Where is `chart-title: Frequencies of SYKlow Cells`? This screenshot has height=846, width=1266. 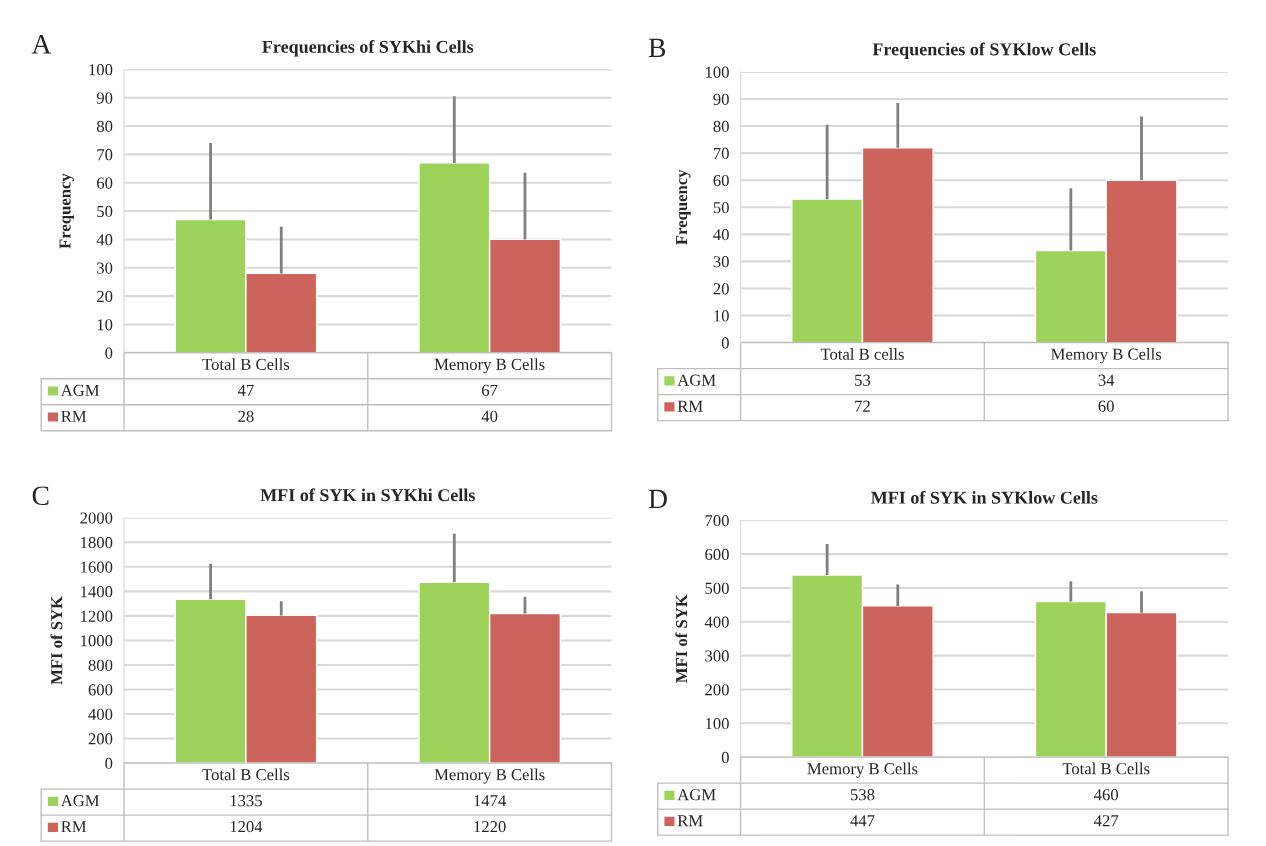
chart-title: Frequencies of SYKlow Cells is located at coordinates (984, 51).